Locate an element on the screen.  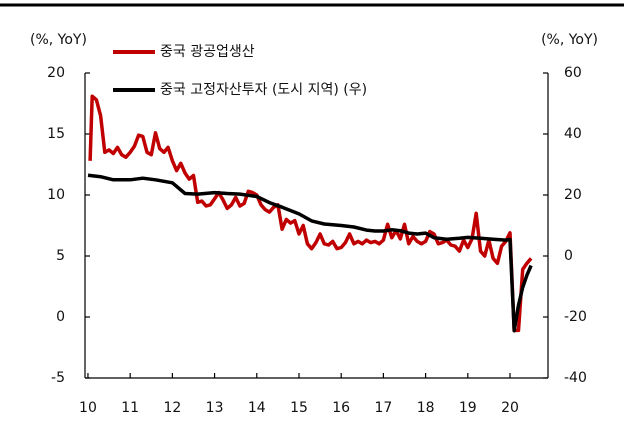
y-tick-label: -5 is located at coordinates (58, 378).